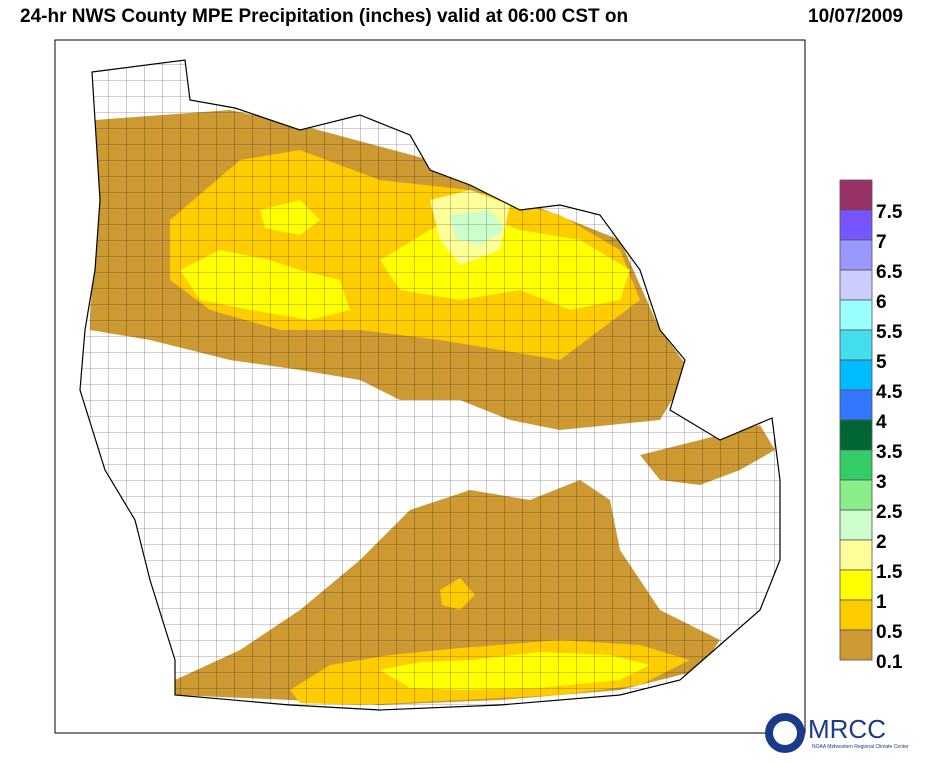 Image resolution: width=927 pixels, height=762 pixels. What do you see at coordinates (855, 16) in the screenshot?
I see `map-date: 10/07/2009` at bounding box center [855, 16].